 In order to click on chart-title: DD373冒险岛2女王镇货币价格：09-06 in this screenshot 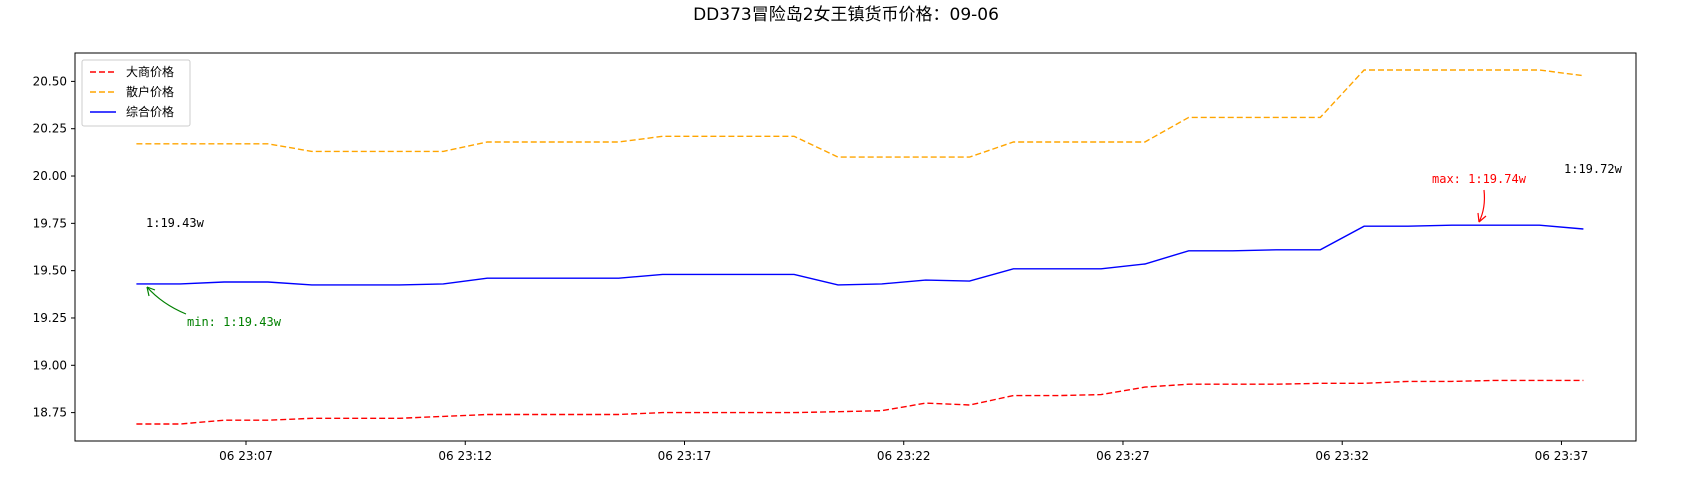, I will do `click(846, 15)`.